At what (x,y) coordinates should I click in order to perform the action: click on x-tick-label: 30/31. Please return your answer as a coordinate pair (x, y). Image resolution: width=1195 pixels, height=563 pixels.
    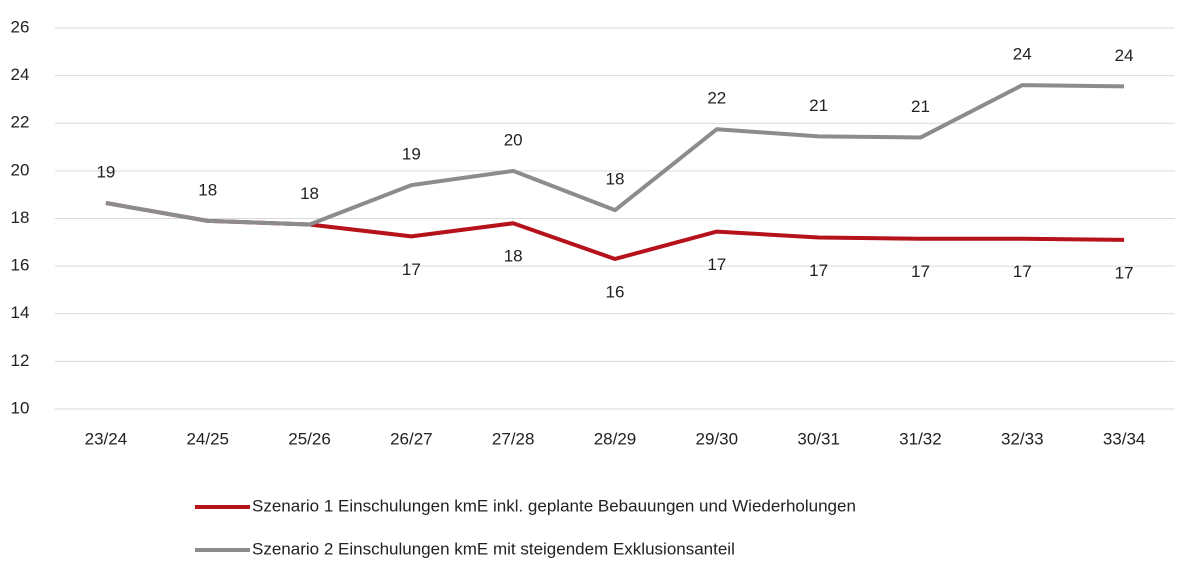
    Looking at the image, I should click on (818, 438).